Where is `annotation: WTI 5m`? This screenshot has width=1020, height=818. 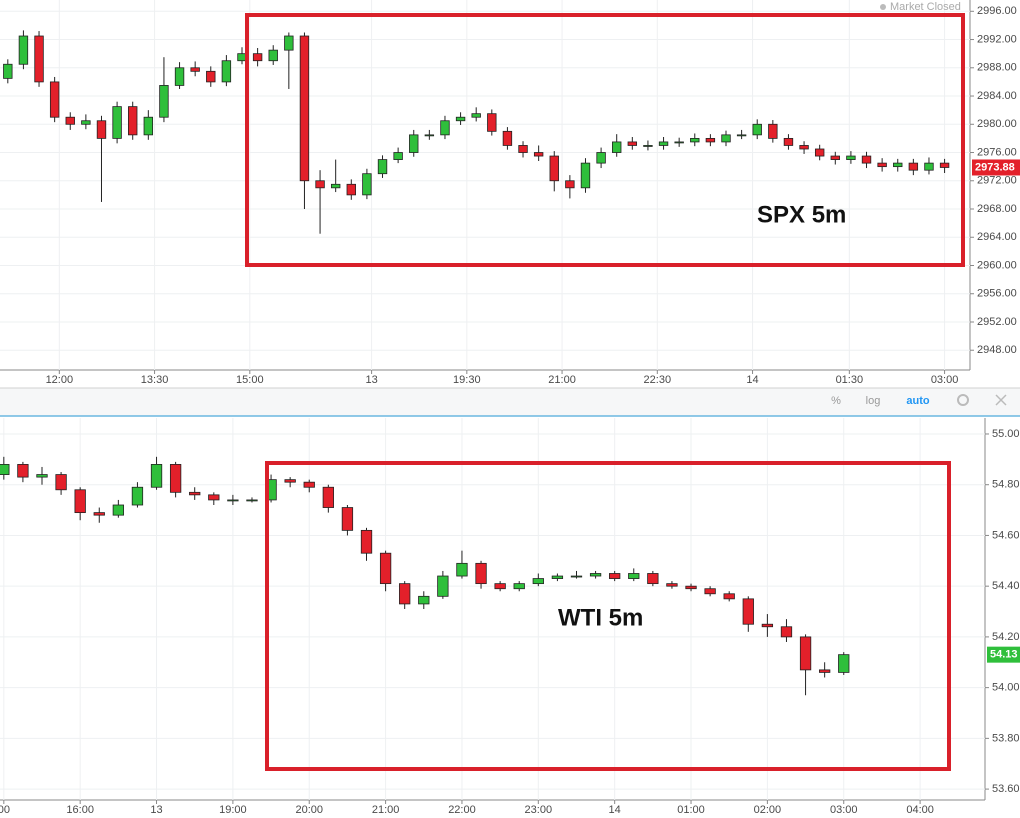 annotation: WTI 5m is located at coordinates (600, 617).